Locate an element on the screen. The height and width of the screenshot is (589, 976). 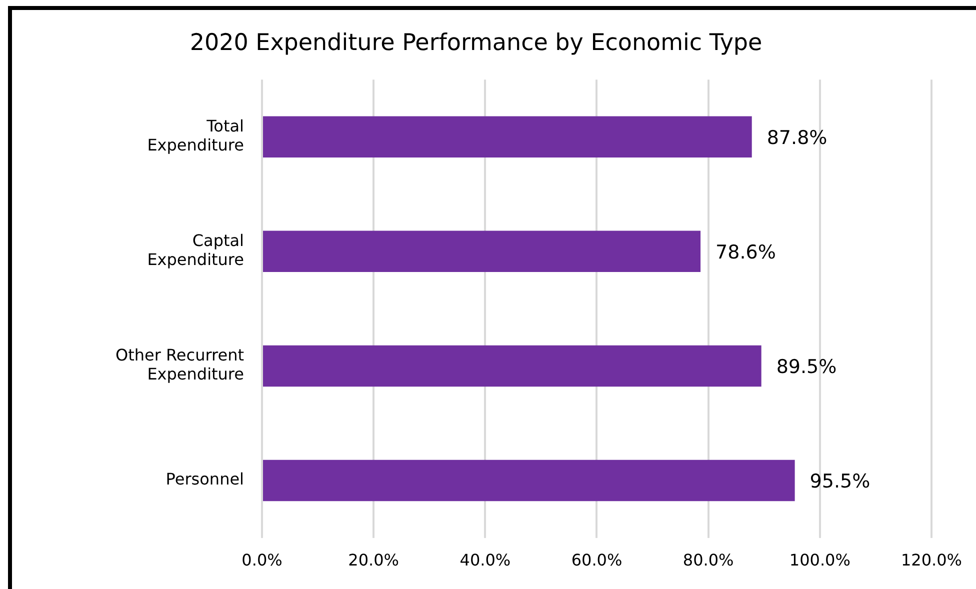
data-label: 95.5% is located at coordinates (840, 481).